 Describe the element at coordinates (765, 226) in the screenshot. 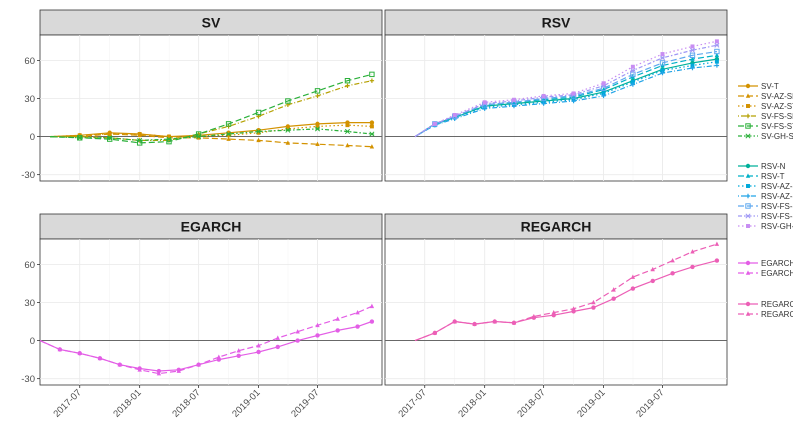

I see `legend-item: RSV-GH-ST` at that location.